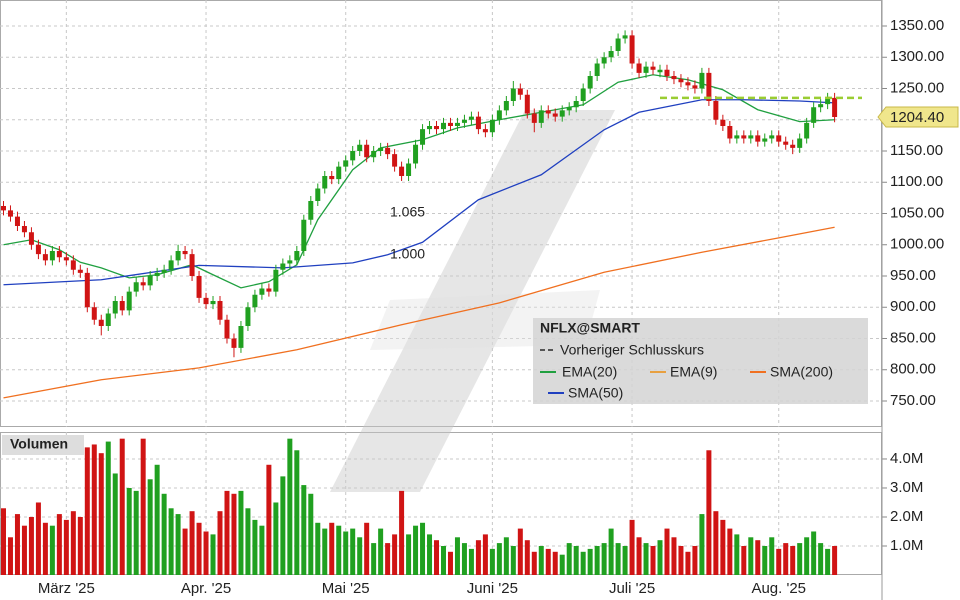 The width and height of the screenshot is (960, 600). What do you see at coordinates (39, 444) in the screenshot?
I see `volume-label: Volumen` at bounding box center [39, 444].